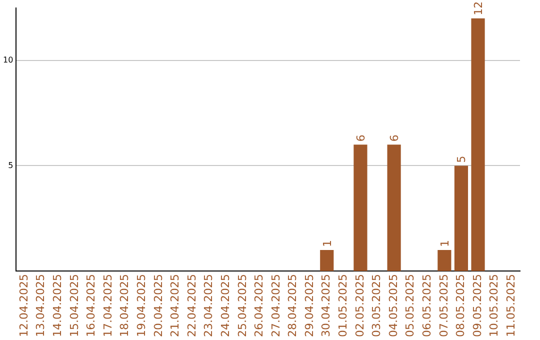  Describe the element at coordinates (477, 306) in the screenshot. I see `x-tick-label: 09.05.2025` at that location.